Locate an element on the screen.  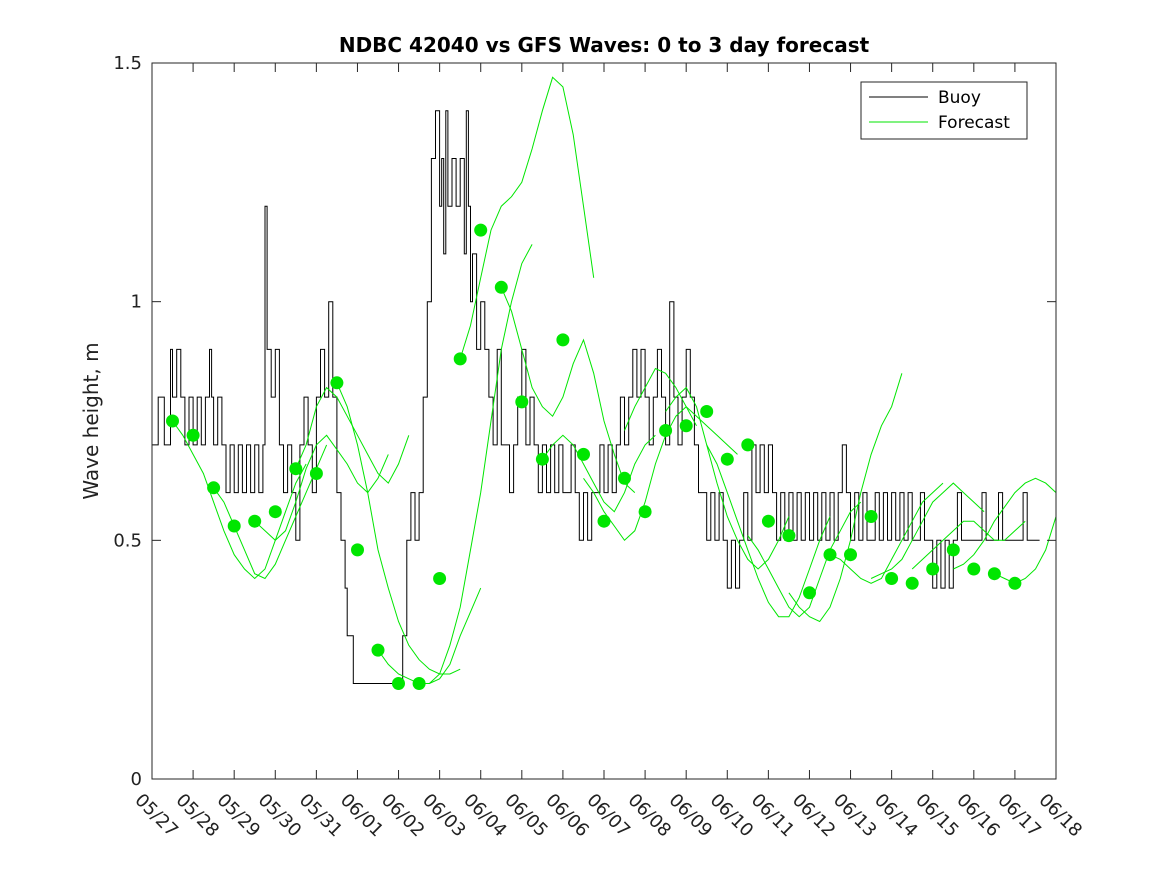
legend-label-forecast: Forecast is located at coordinates (974, 123).